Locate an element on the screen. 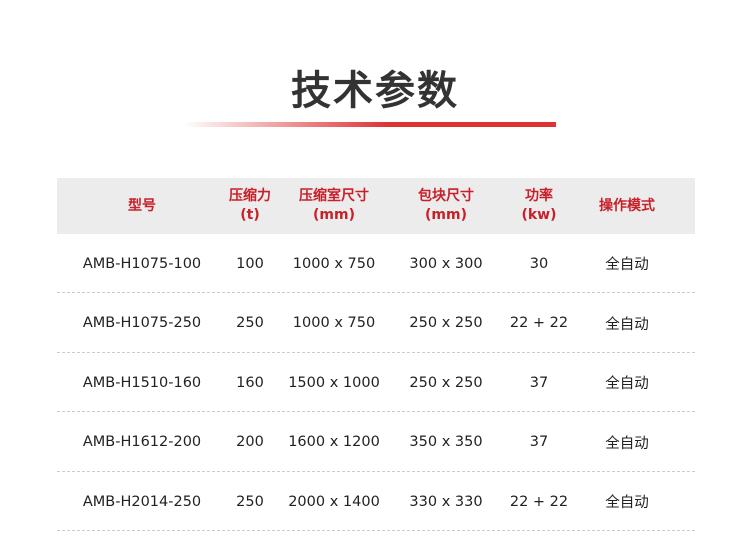  title-underline is located at coordinates (369, 124).